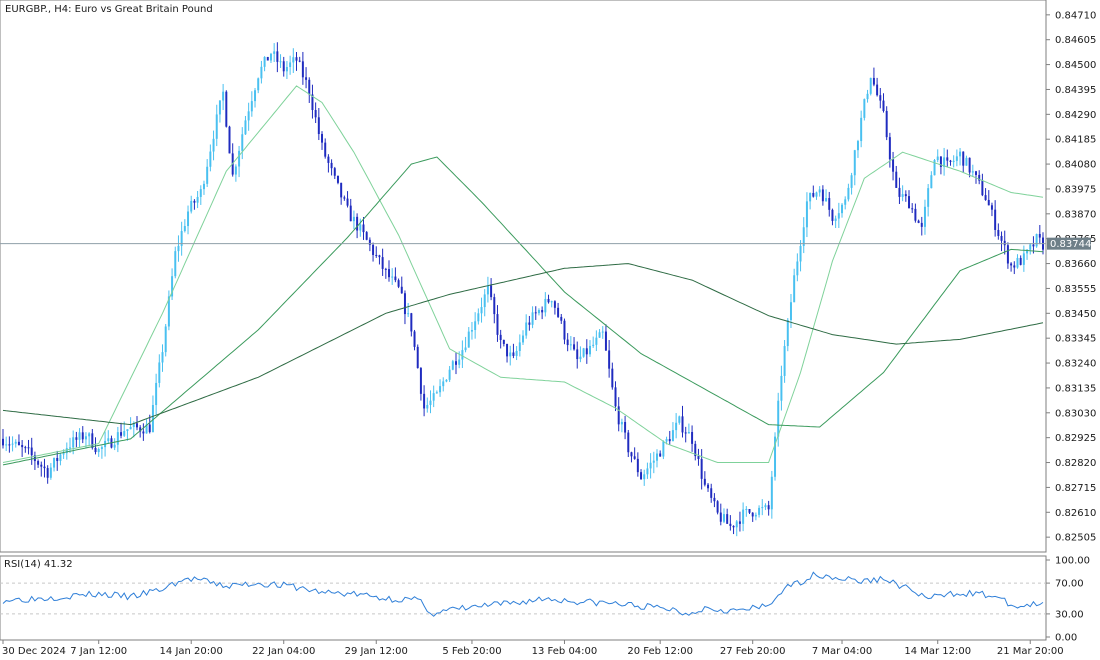  I want to click on price-tick-label: 0.83030, so click(1075, 413).